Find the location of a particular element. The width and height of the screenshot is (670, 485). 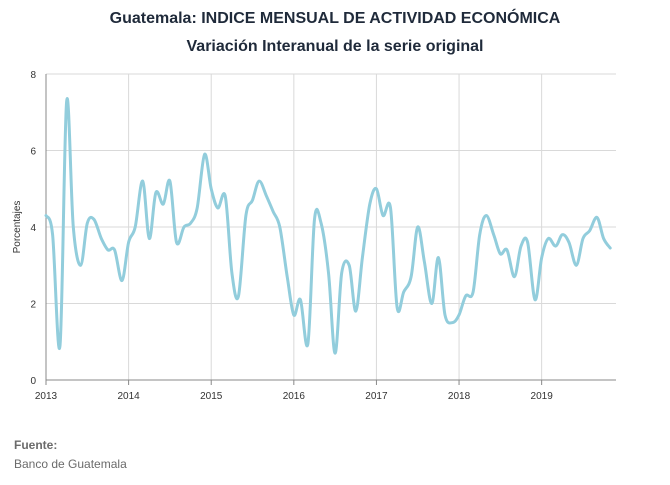

x-tick-labels: 2013 2014 2015 2016 2017 2018 2019 is located at coordinates (294, 396).